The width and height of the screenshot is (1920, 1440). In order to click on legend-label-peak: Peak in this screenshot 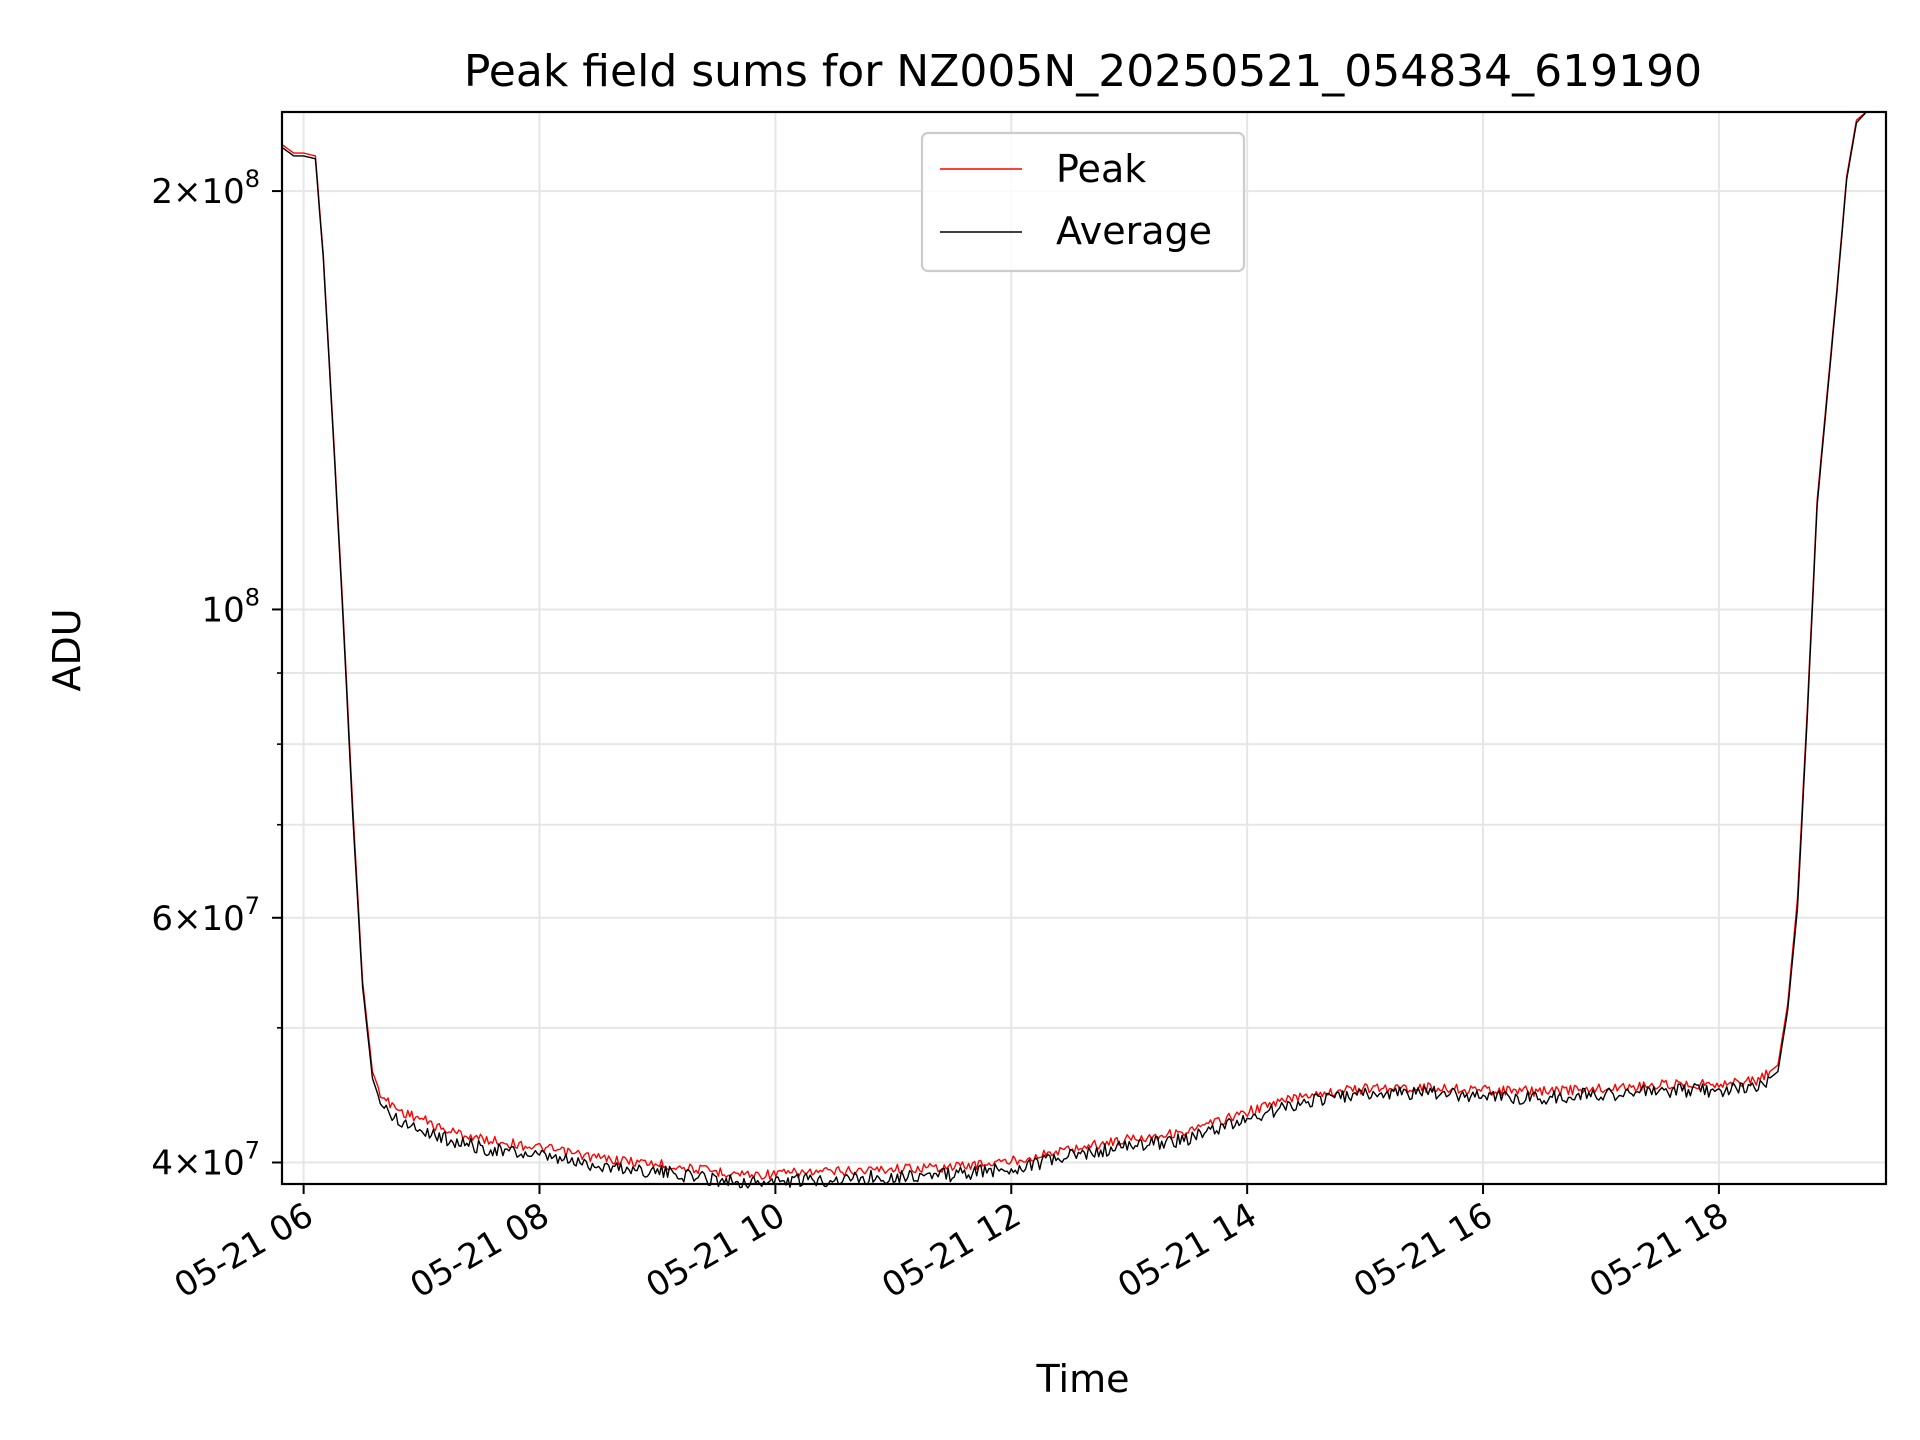, I will do `click(1101, 169)`.